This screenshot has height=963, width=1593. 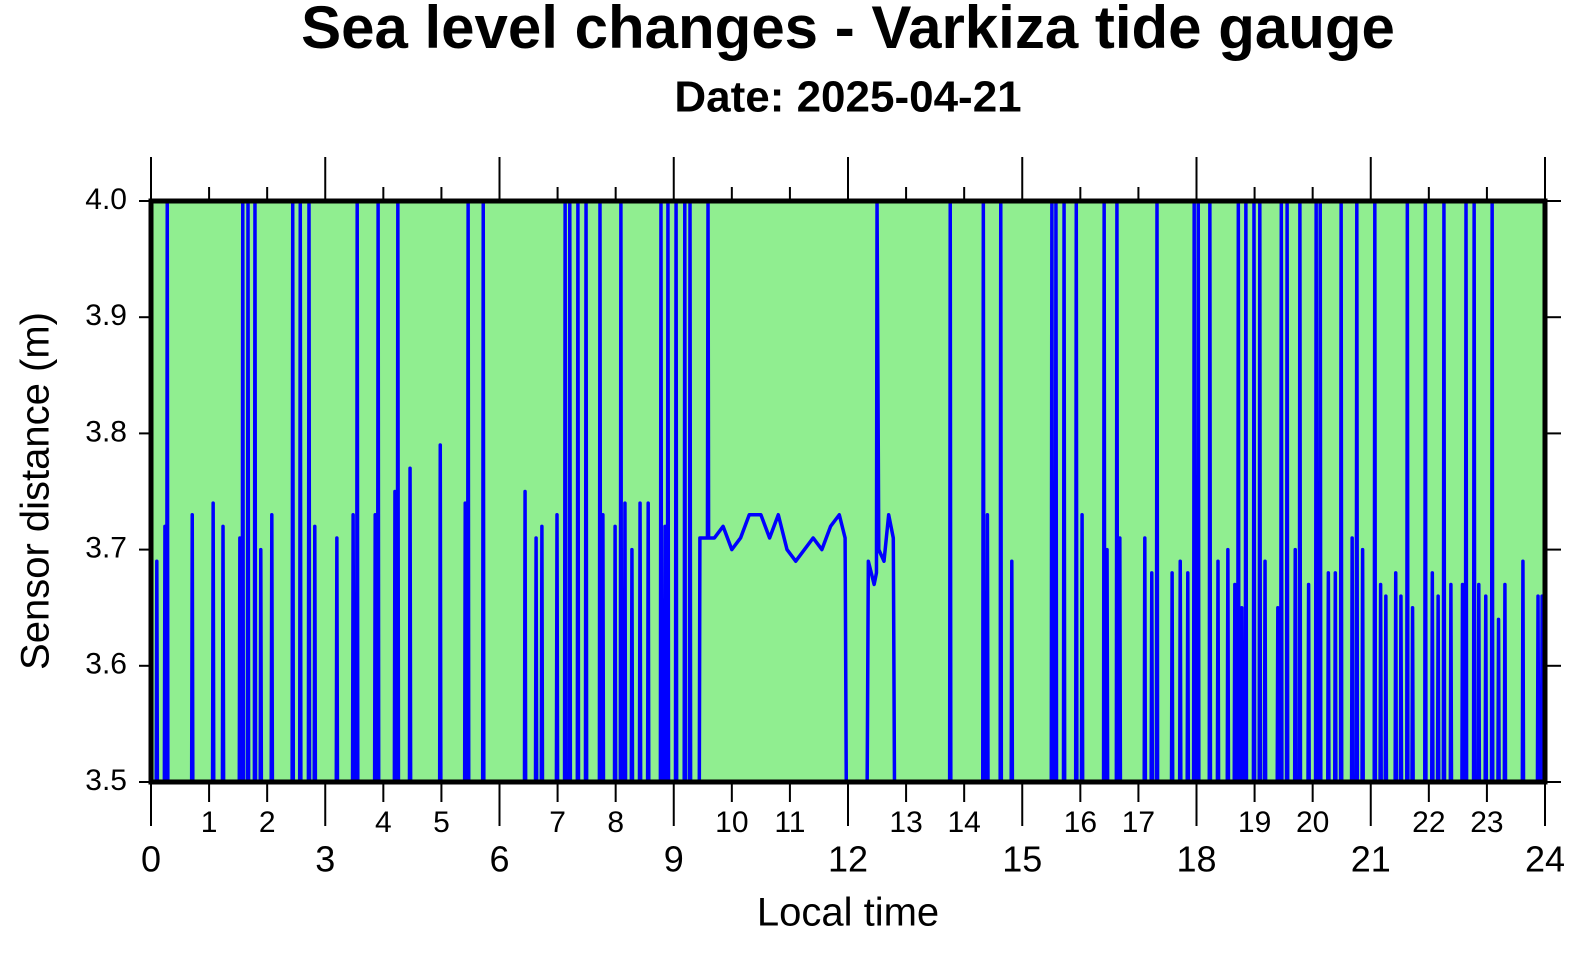 I want to click on x-minor-tick-label: 1, so click(x=209, y=822).